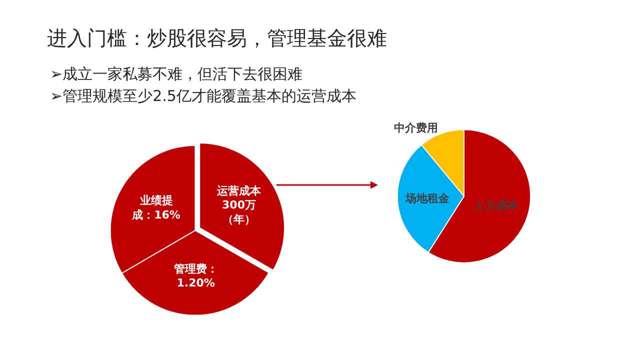  Describe the element at coordinates (195, 276) in the screenshot. I see `slice-label: 管理费：1.20%` at that location.